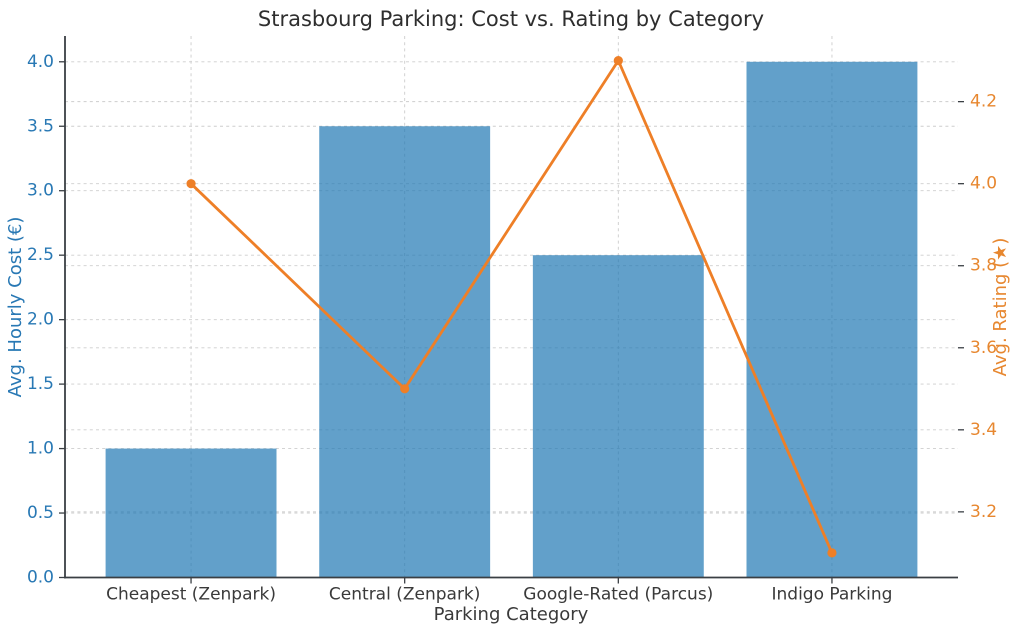 The image size is (1024, 636). Describe the element at coordinates (1000, 307) in the screenshot. I see `right-y-axis-label: Avg. Rating (★)` at that location.